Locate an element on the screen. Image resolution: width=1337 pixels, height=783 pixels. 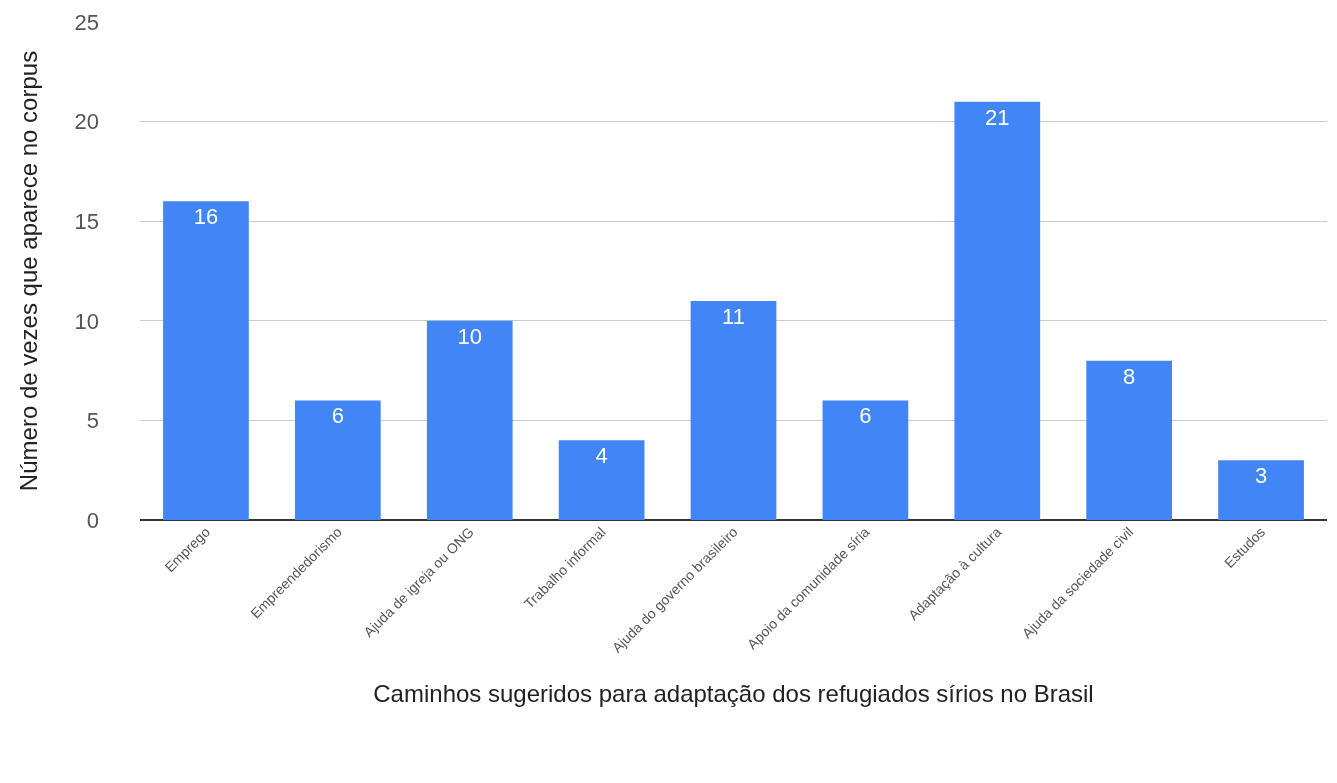
data-label: 10 is located at coordinates (469, 336).